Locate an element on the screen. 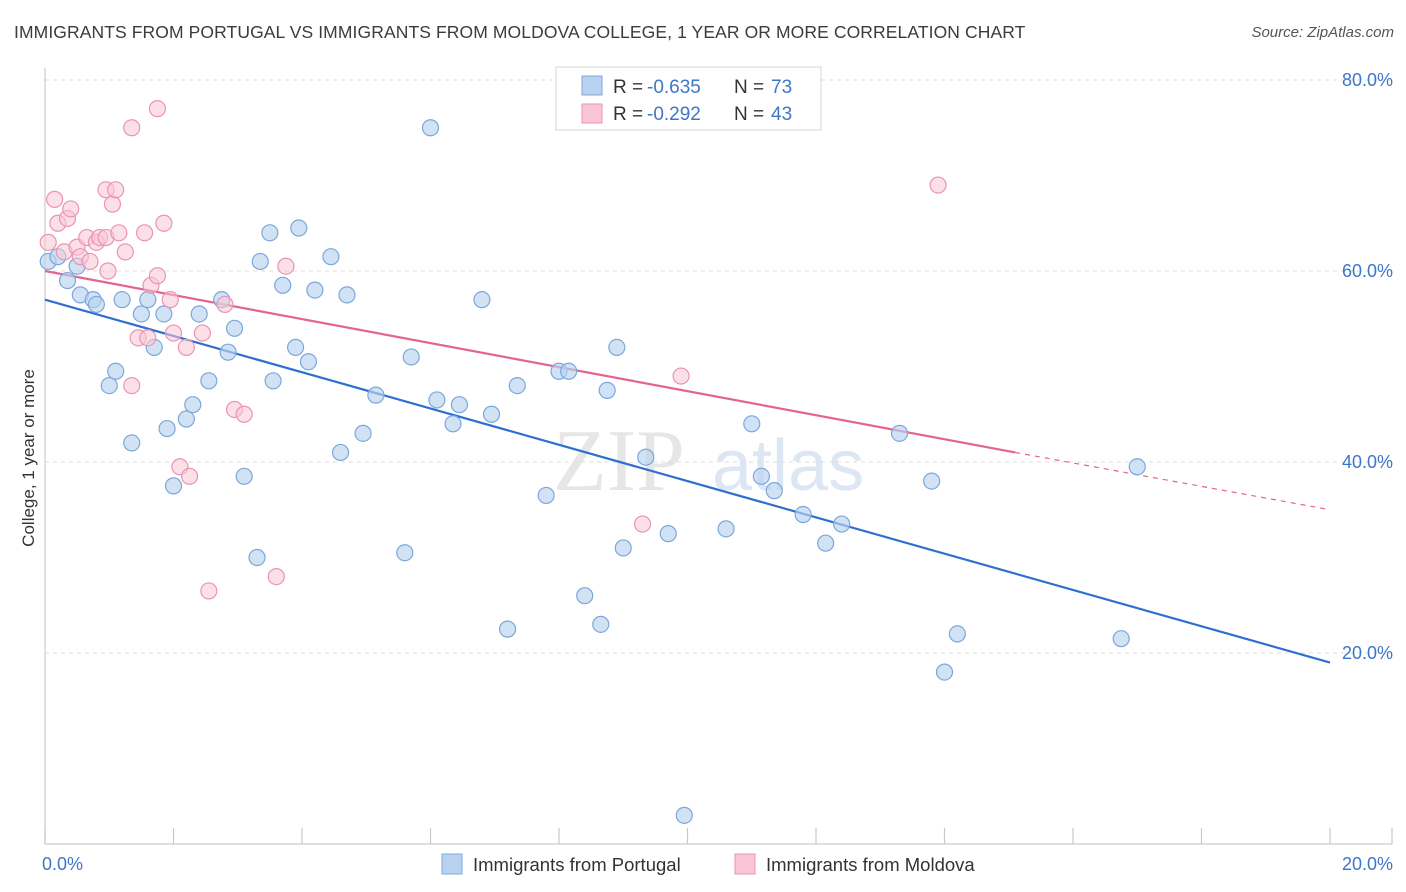 This screenshot has height=892, width=1406. y-axis-label: College, 1 year or more is located at coordinates (28, 458).